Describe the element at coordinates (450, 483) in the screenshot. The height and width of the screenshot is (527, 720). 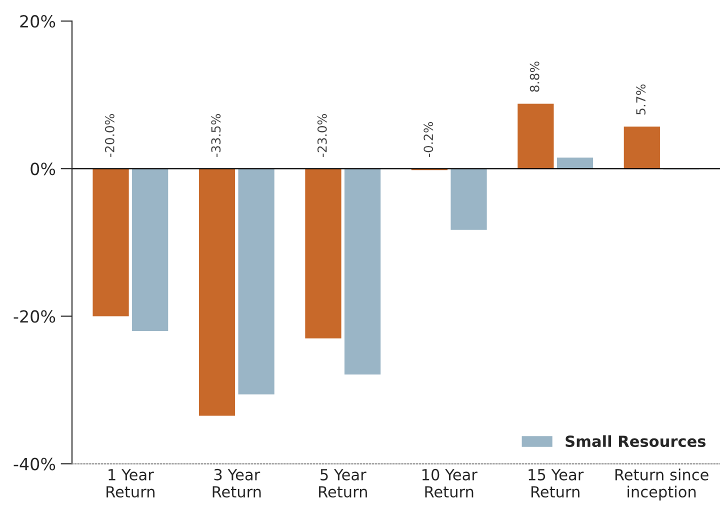
I see `x-tick-label: 10 Year Return` at that location.